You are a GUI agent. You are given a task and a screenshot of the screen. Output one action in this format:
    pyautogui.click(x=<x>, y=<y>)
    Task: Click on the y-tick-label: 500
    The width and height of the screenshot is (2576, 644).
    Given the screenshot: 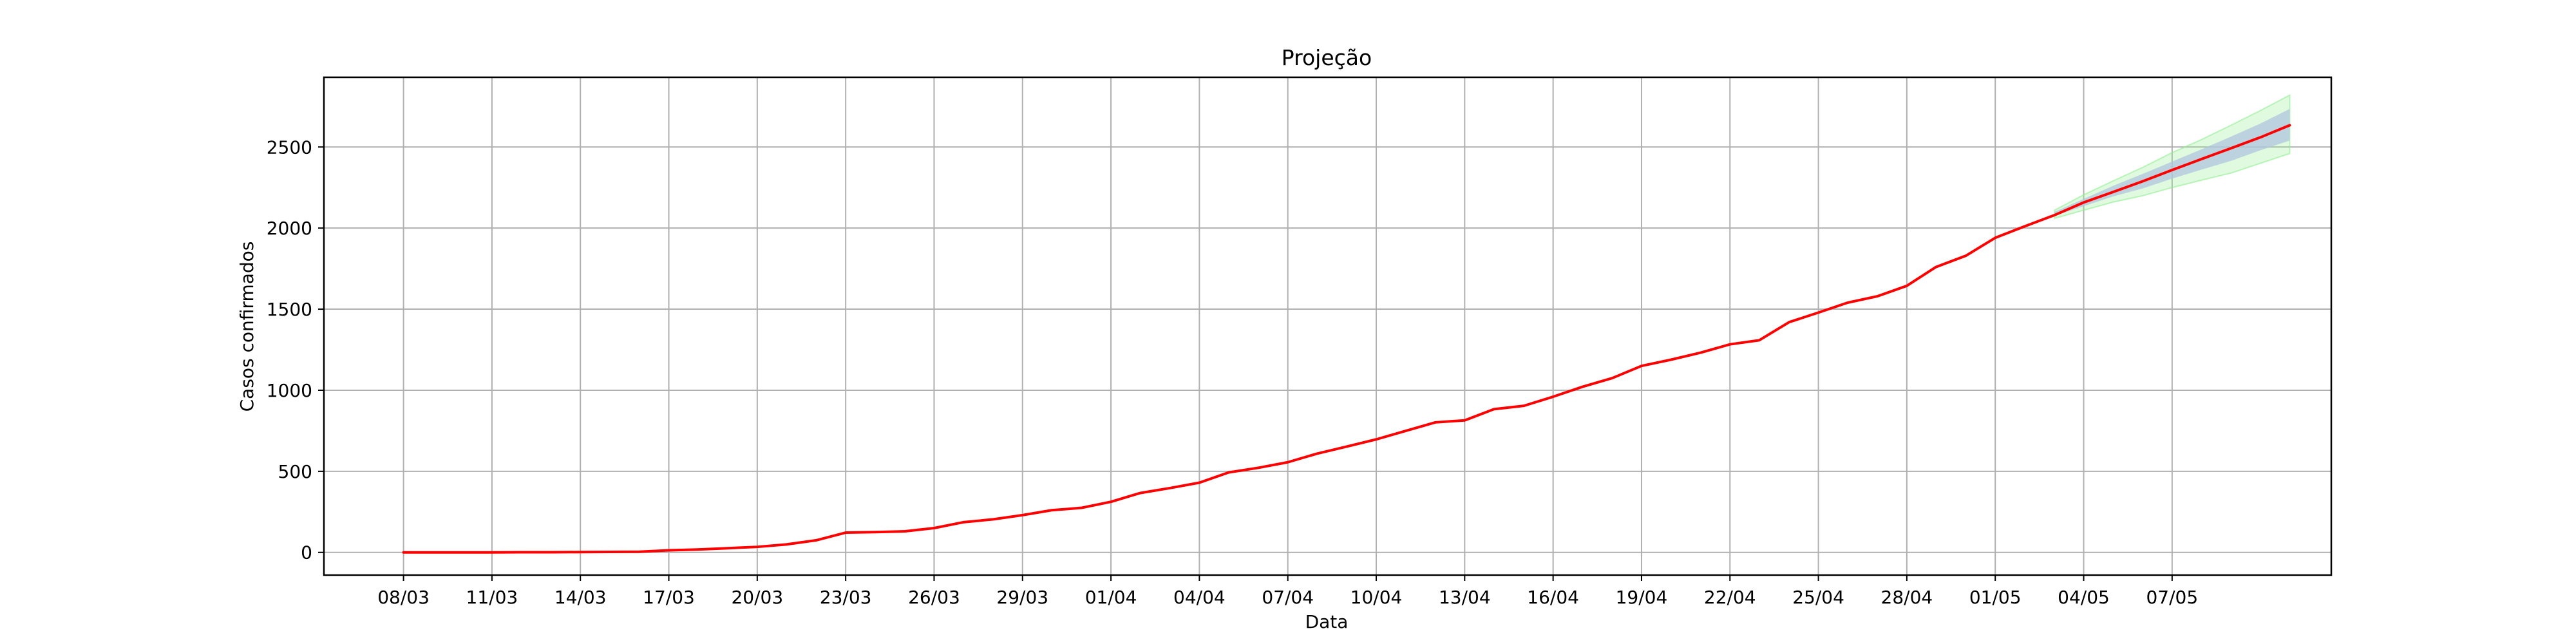 What is the action you would take?
    pyautogui.click(x=295, y=471)
    